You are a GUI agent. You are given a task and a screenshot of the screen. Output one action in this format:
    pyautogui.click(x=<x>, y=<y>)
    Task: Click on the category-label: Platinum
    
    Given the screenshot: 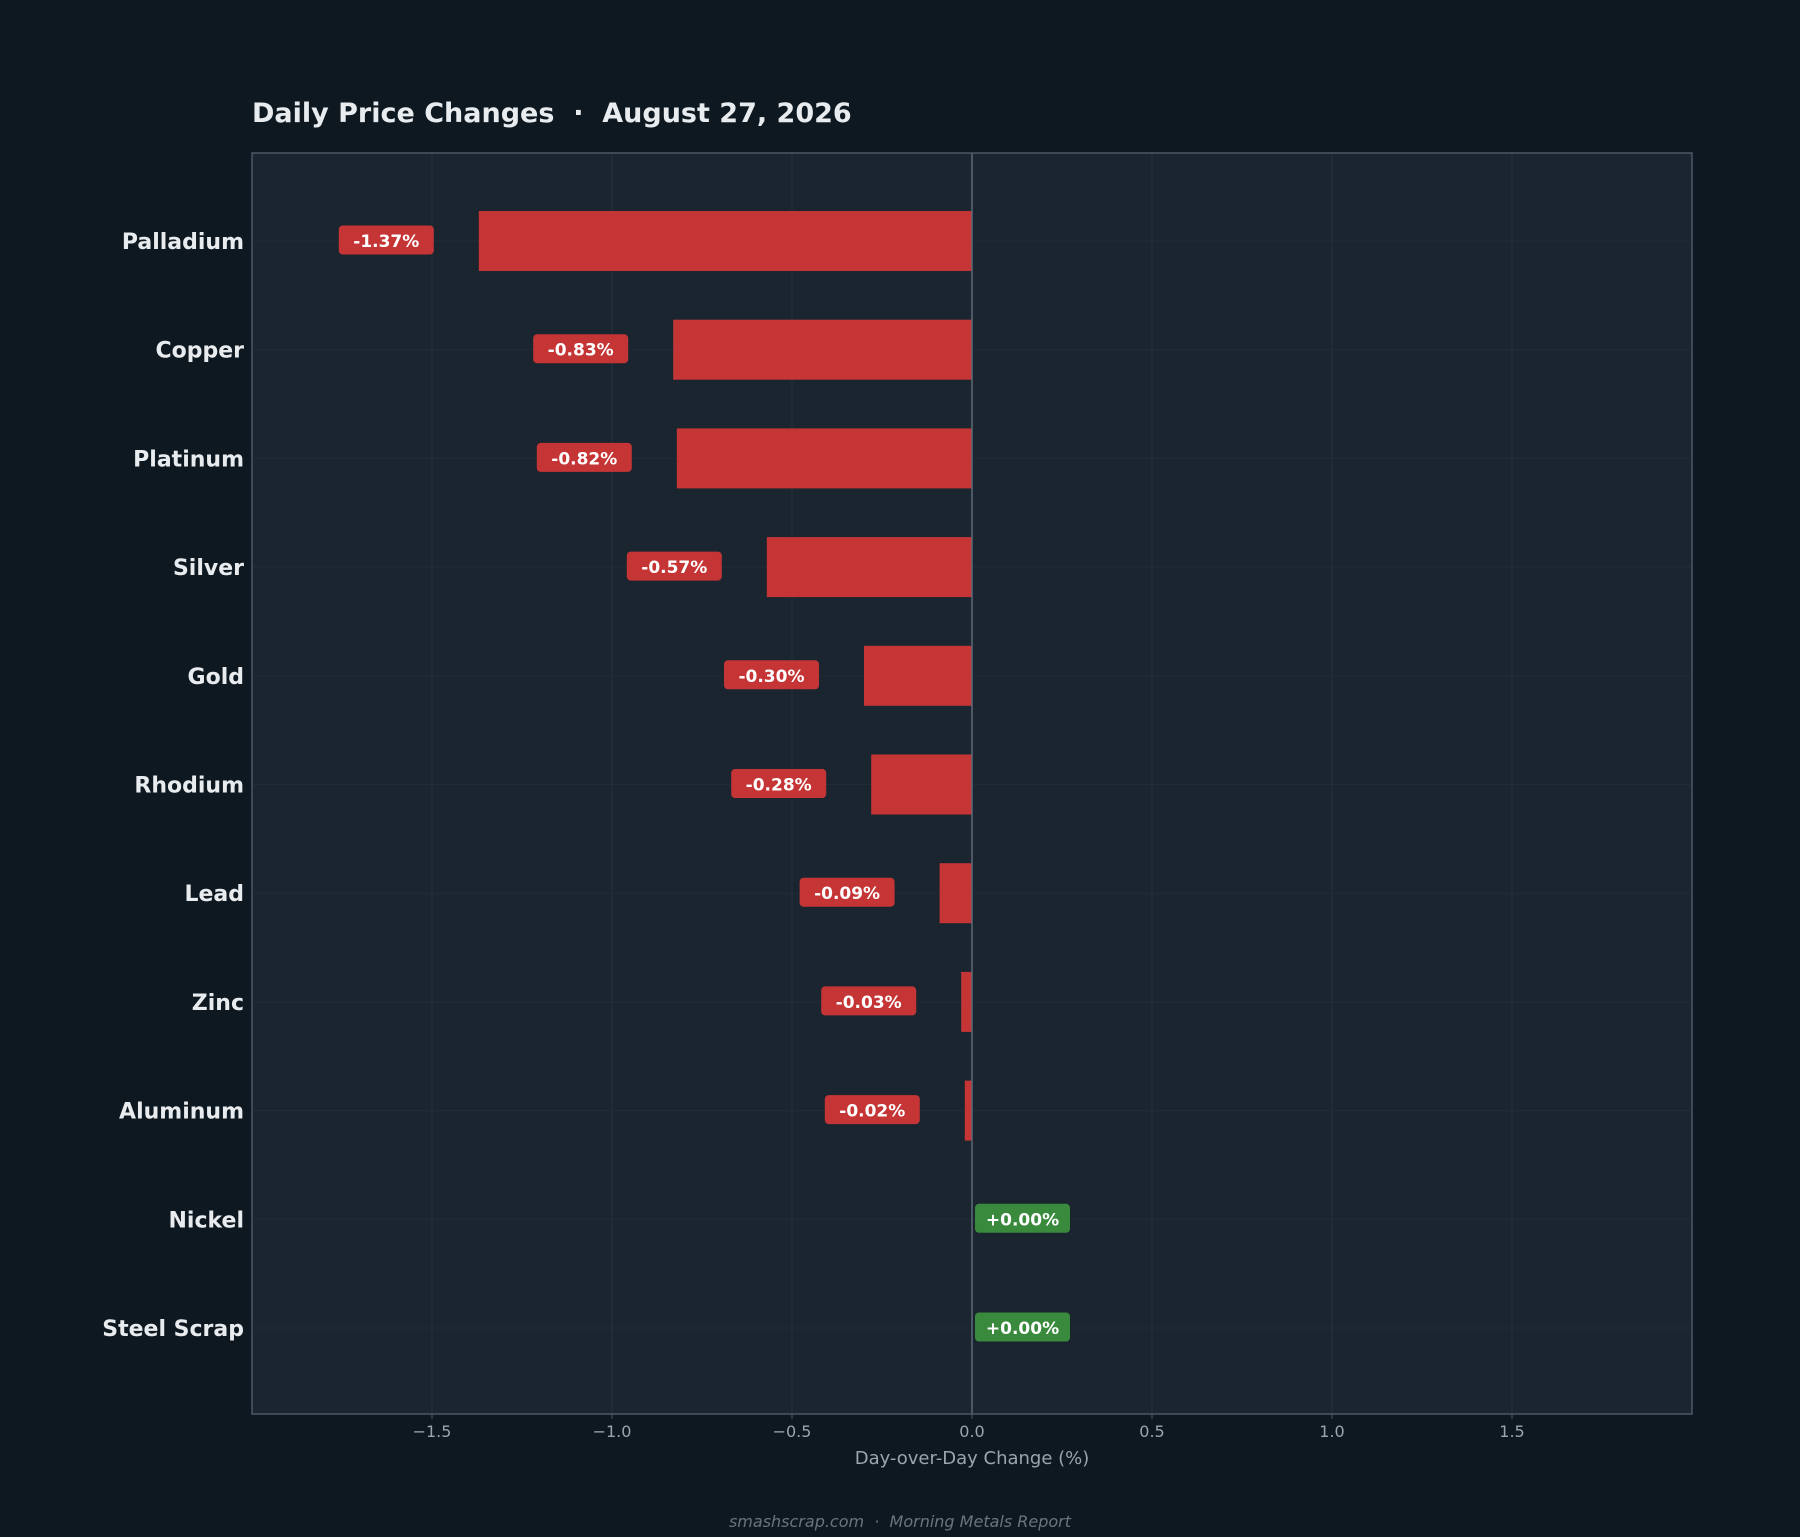 What is the action you would take?
    pyautogui.click(x=188, y=459)
    